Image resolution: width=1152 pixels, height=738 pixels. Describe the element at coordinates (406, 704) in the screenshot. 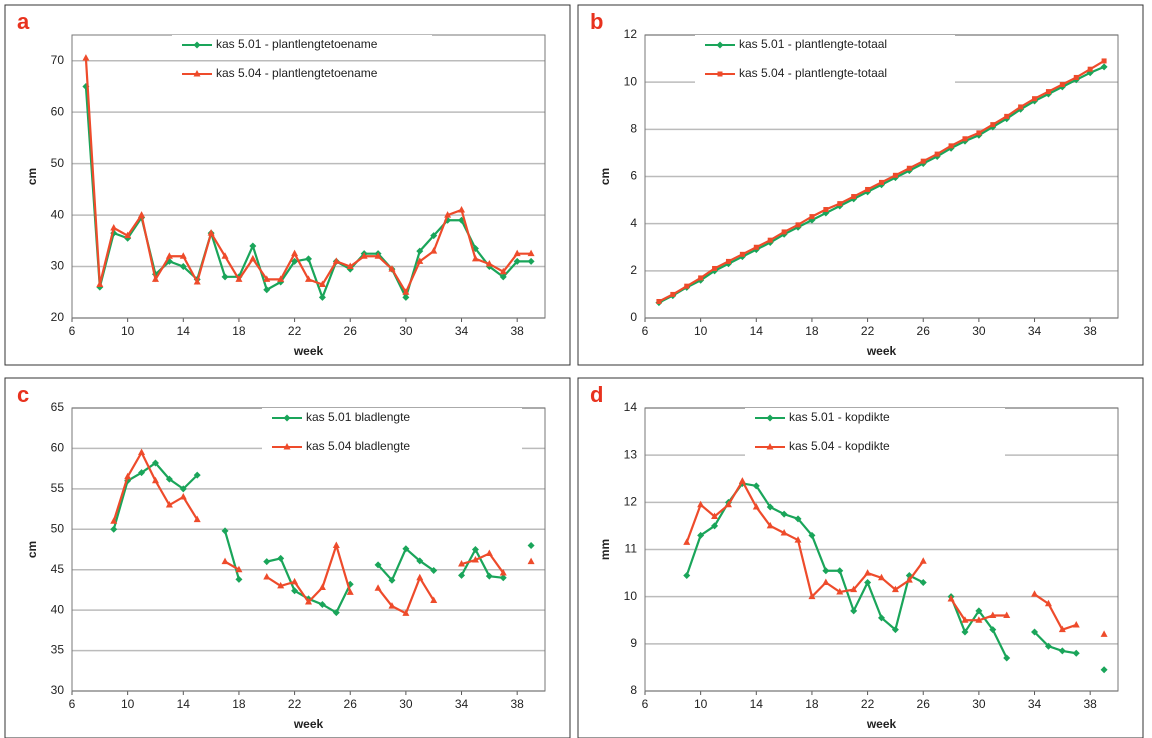

I see `x-tick-label: 30` at that location.